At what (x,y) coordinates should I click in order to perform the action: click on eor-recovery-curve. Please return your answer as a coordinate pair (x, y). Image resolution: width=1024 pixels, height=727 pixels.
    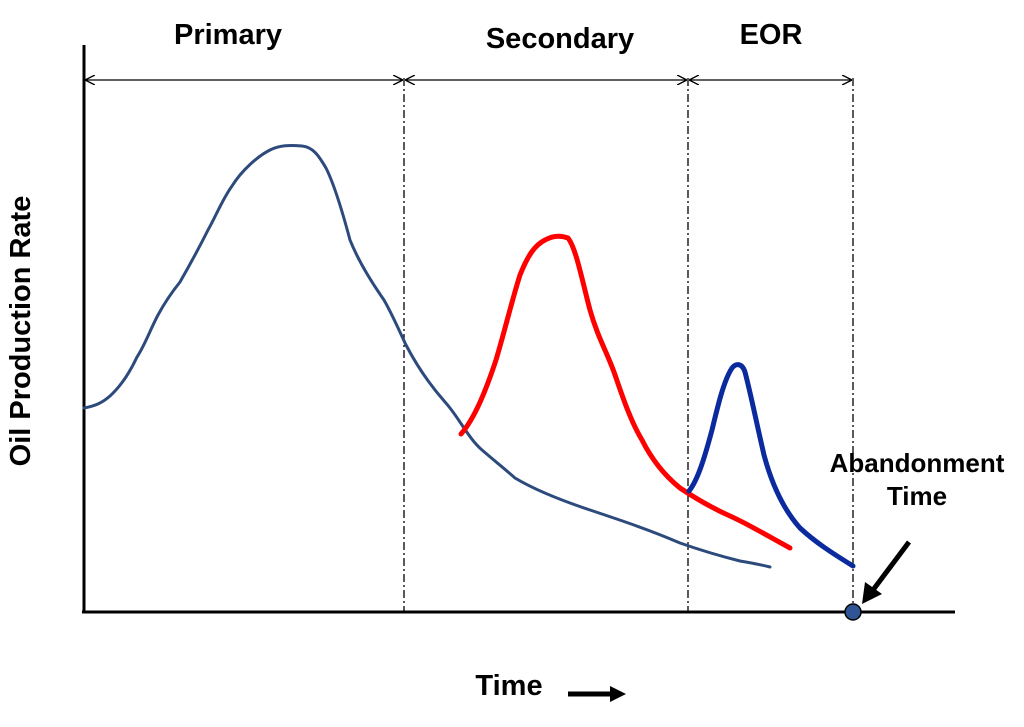
    Looking at the image, I should click on (771, 465).